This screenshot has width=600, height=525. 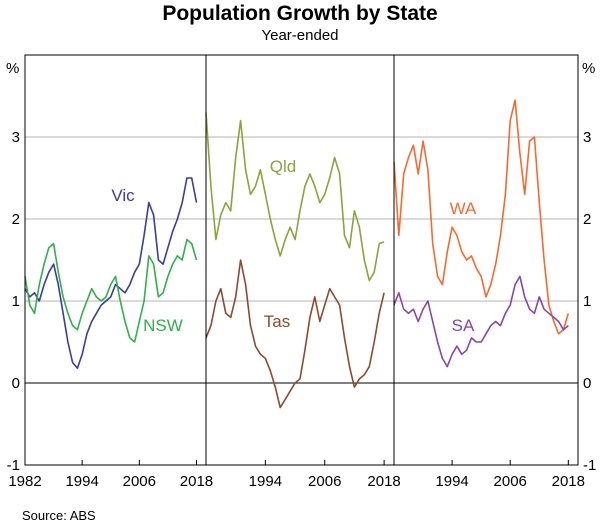 I want to click on chart-subtitle: Year-ended, so click(x=299, y=35).